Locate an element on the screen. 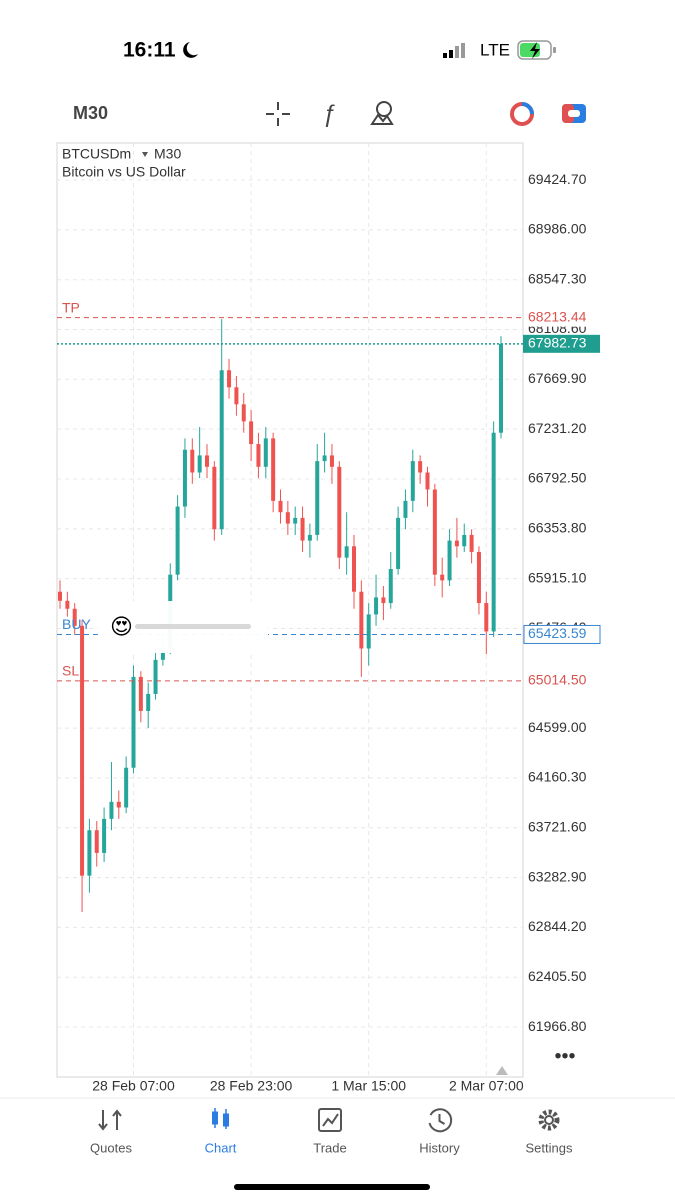 This screenshot has height=1200, width=675. trade-button is located at coordinates (574, 113).